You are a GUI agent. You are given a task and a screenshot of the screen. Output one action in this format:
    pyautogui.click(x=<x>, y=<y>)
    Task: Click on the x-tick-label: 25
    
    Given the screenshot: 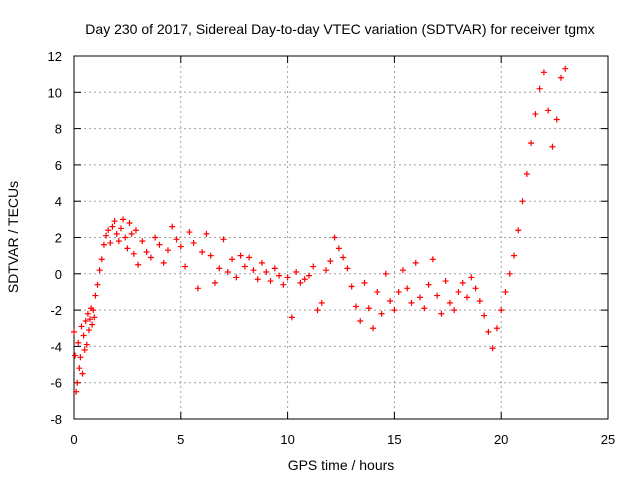 What is the action you would take?
    pyautogui.click(x=608, y=439)
    